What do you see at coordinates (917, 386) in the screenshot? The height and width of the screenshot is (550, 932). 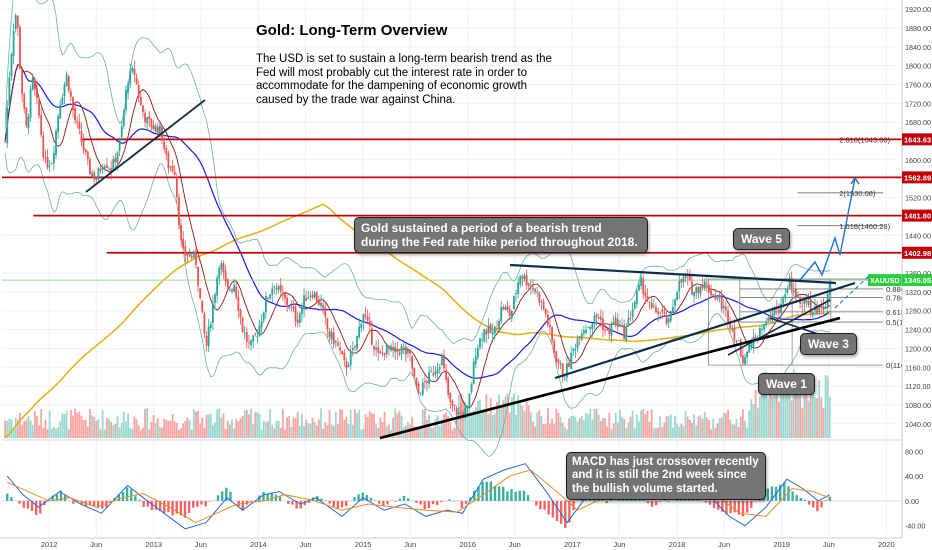 I see `price-axis-tick: 1120.00` at bounding box center [917, 386].